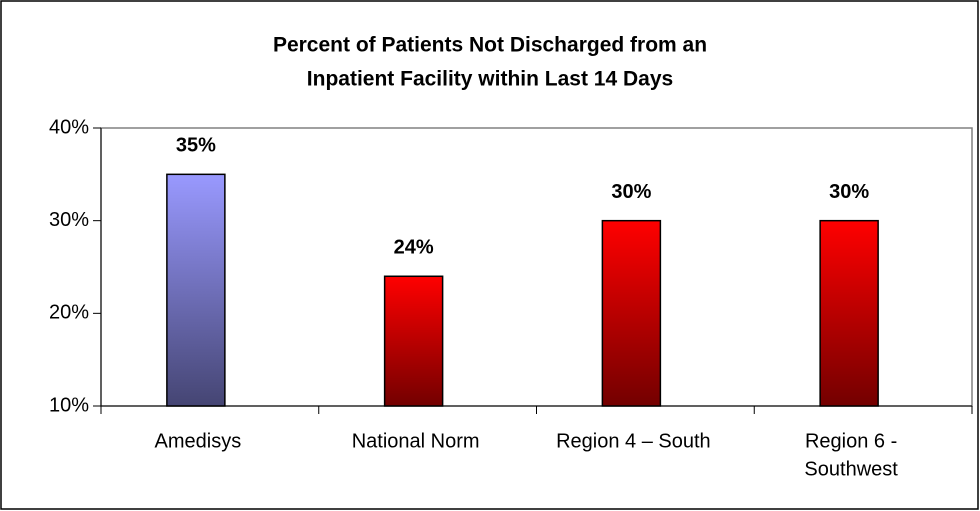 Image resolution: width=980 pixels, height=511 pixels. What do you see at coordinates (416, 441) in the screenshot?
I see `x-tick-label: National Norm` at bounding box center [416, 441].